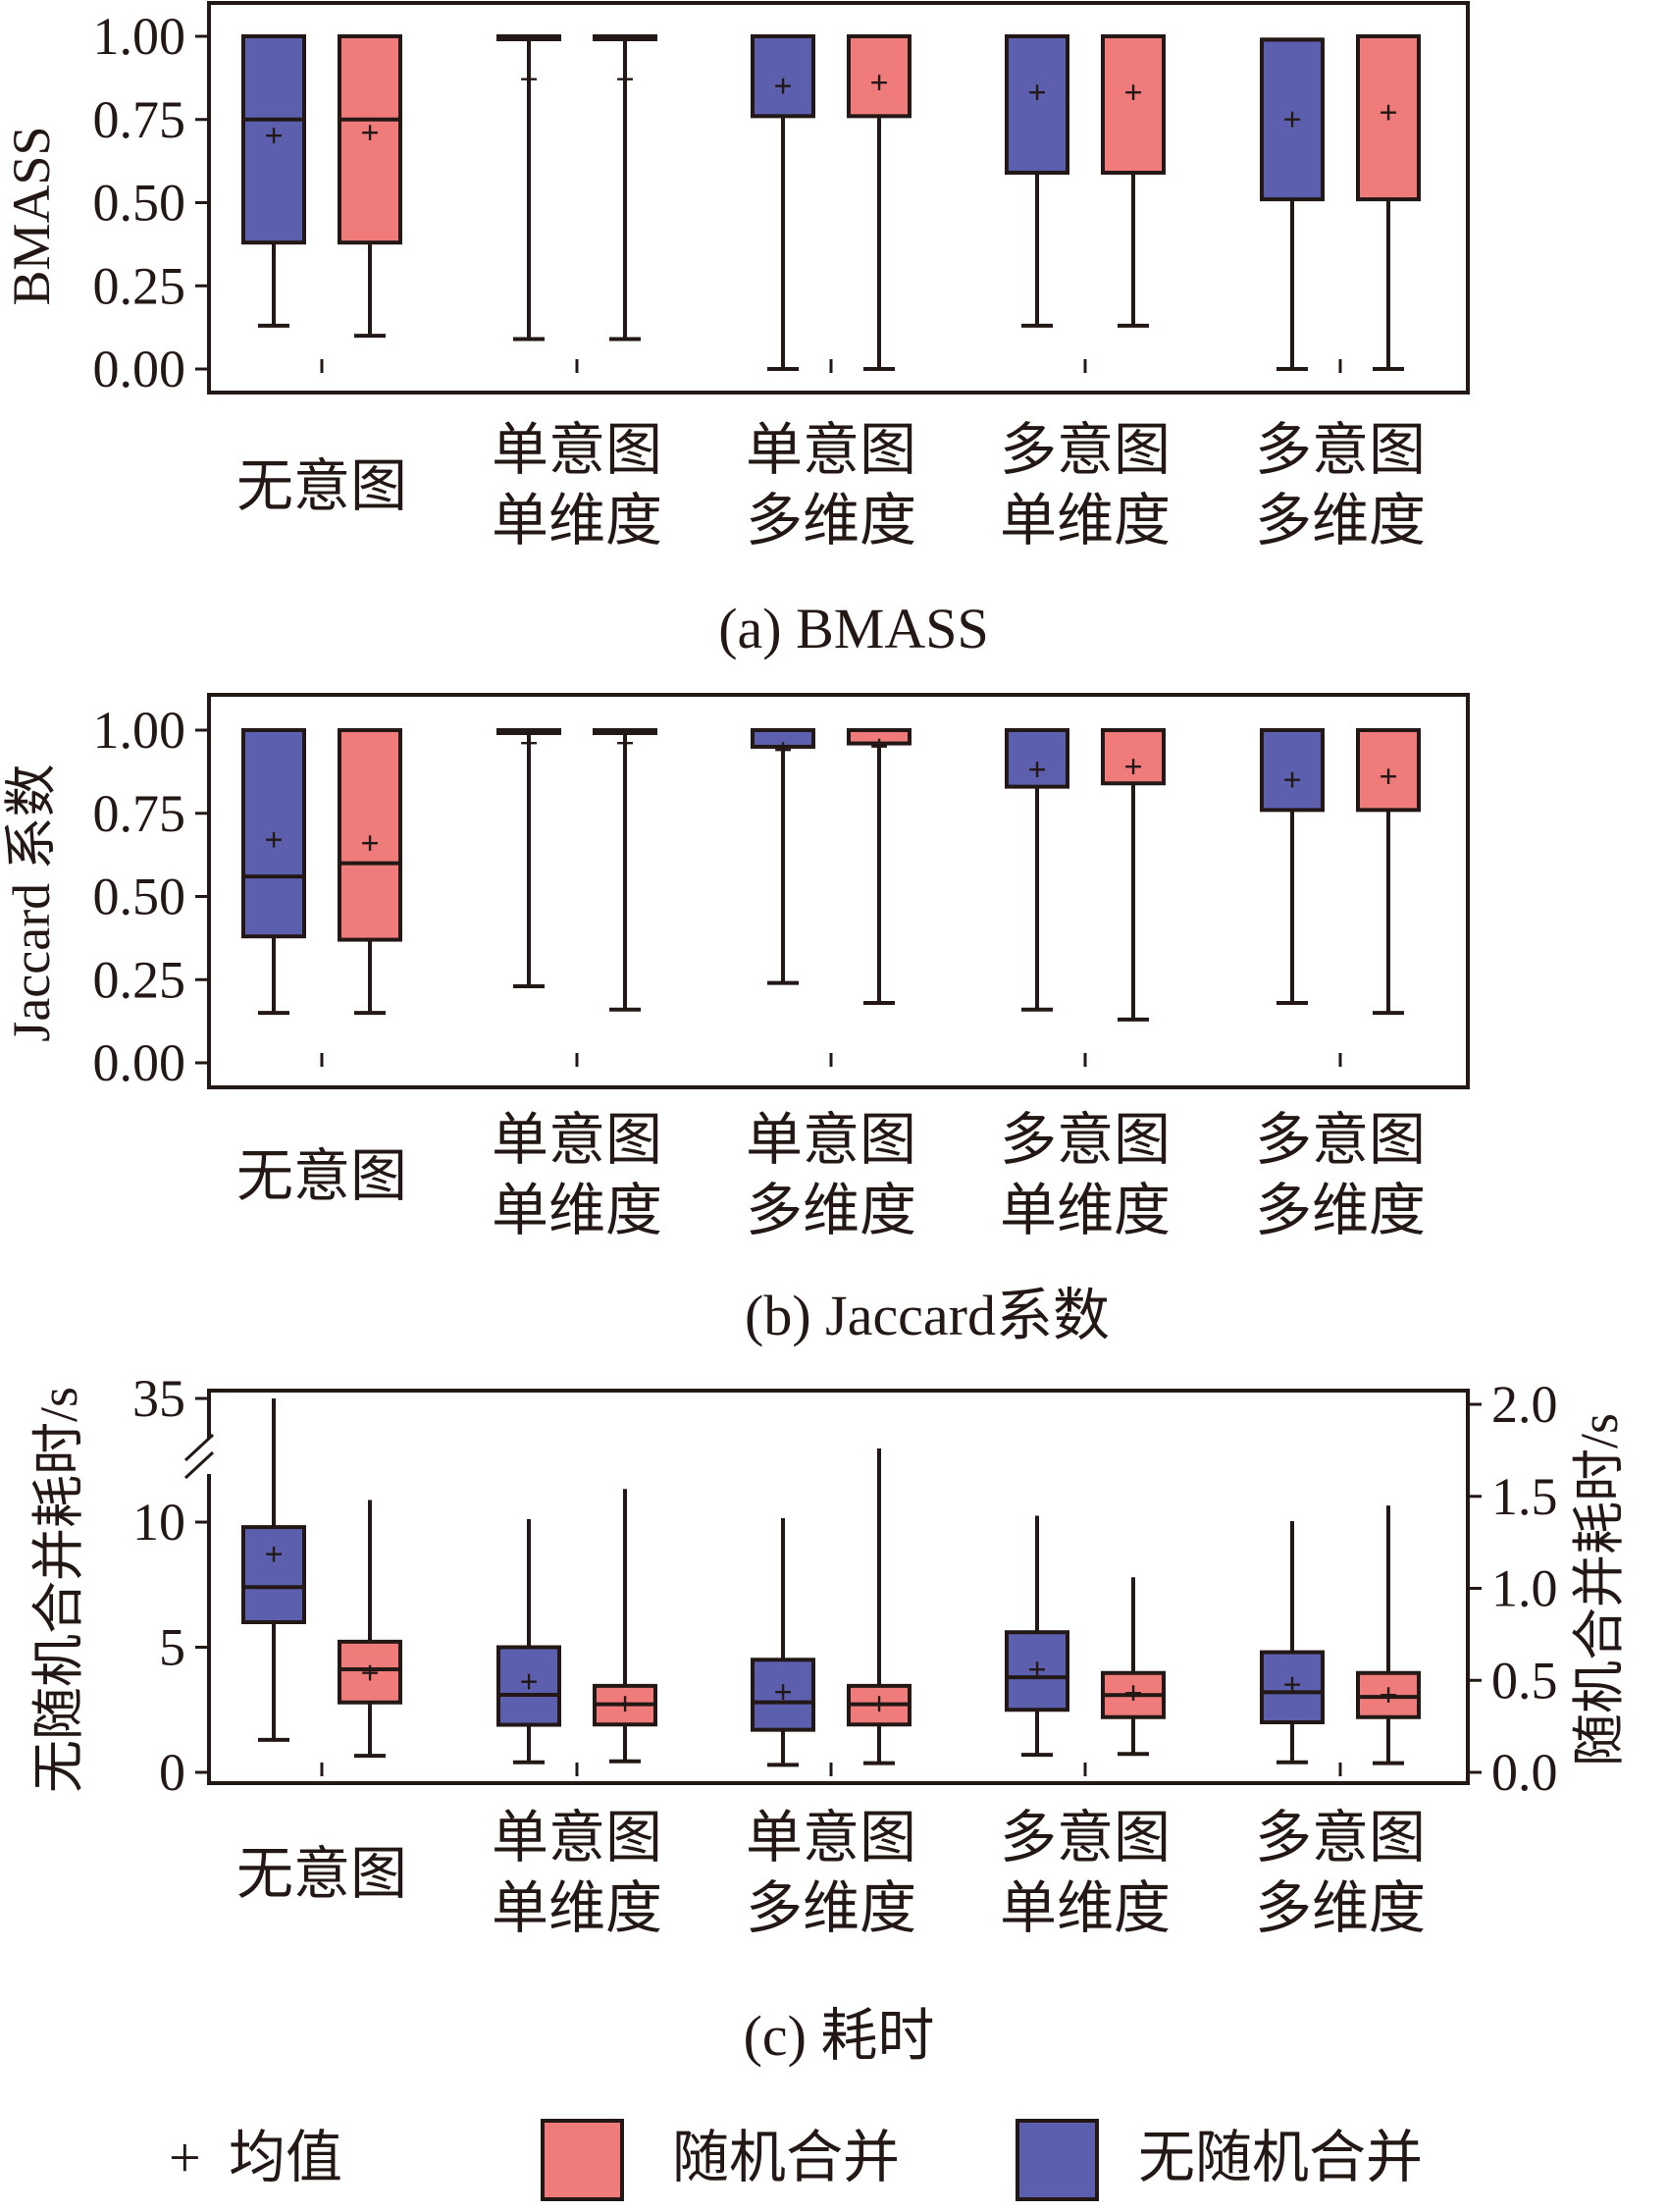  I want to click on plot-frame-b, so click(838, 891).